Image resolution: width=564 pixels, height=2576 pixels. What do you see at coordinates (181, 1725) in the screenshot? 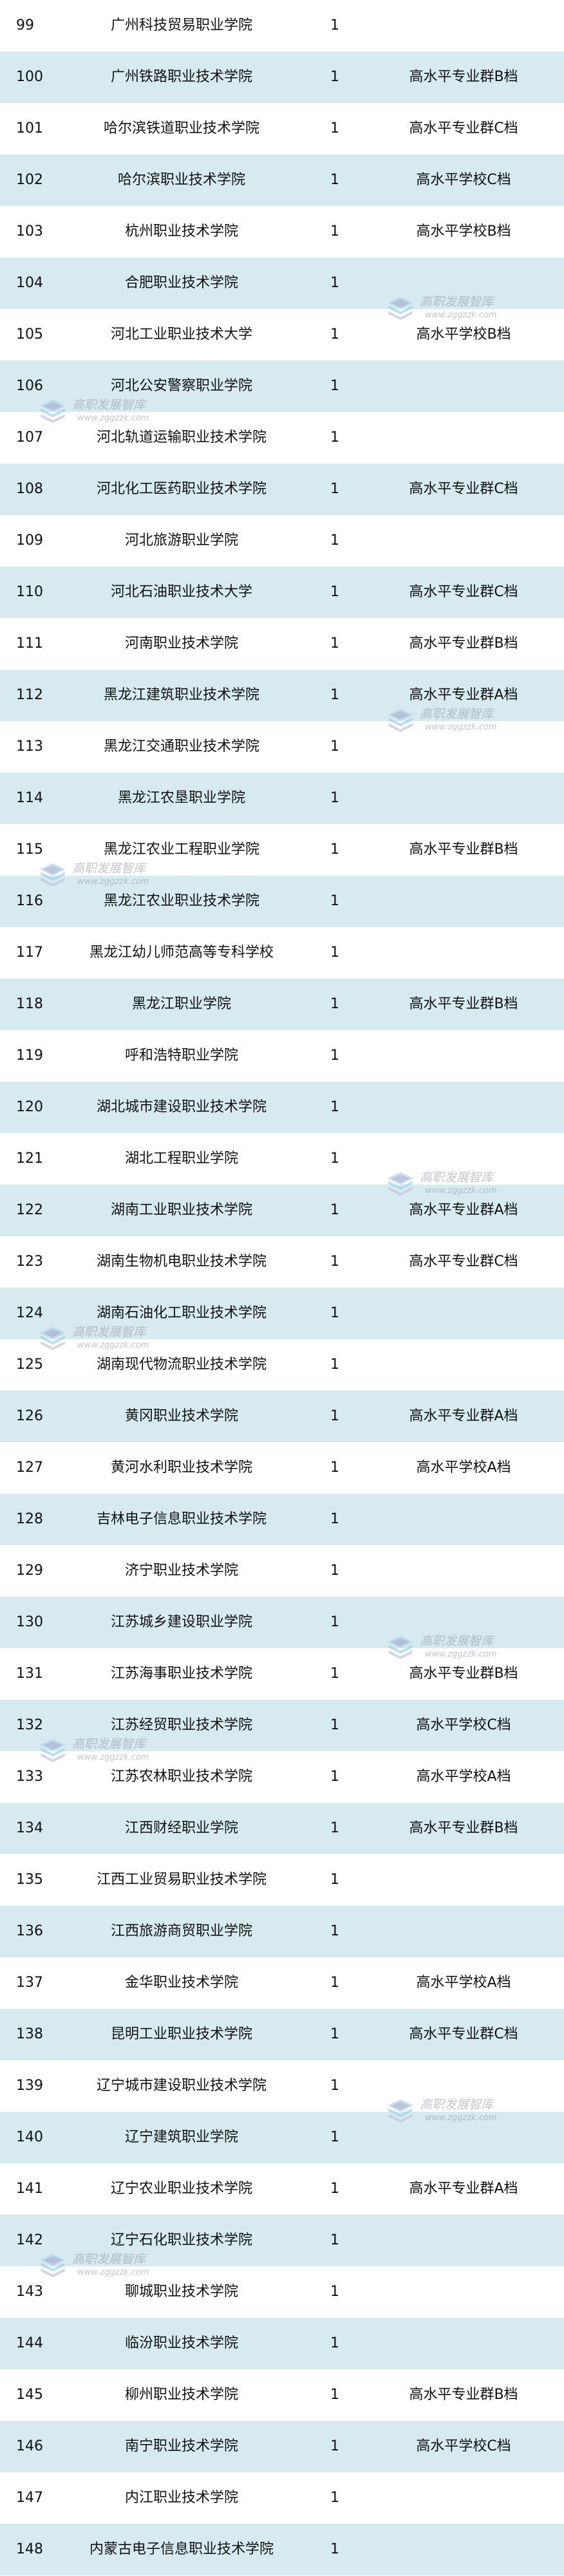
I see `college-name-cell: 江苏经贸职业技术学院` at bounding box center [181, 1725].